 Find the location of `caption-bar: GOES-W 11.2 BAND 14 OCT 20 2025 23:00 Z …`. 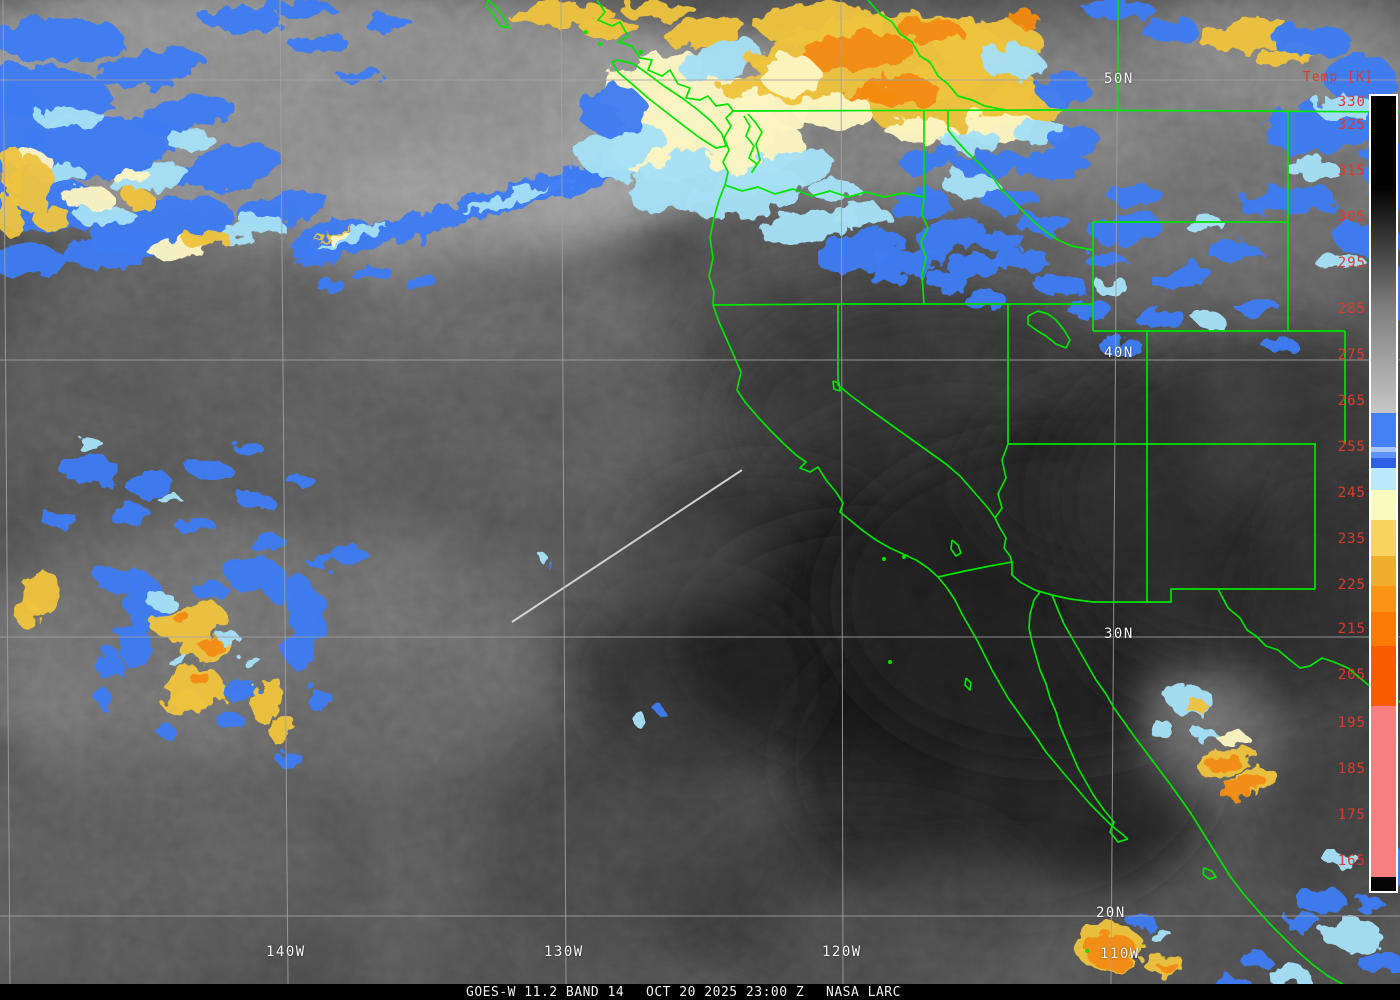

caption-bar: GOES-W 11.2 BAND 14 OCT 20 2025 23:00 Z … is located at coordinates (700, 992).